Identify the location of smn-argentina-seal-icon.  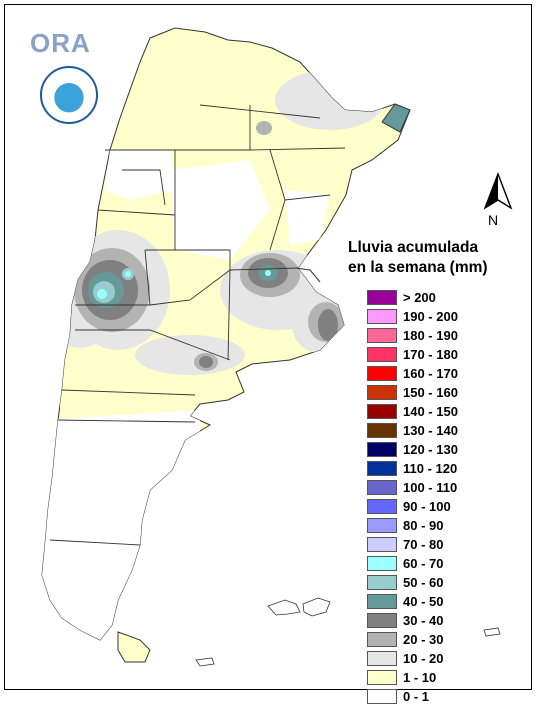
(69, 95).